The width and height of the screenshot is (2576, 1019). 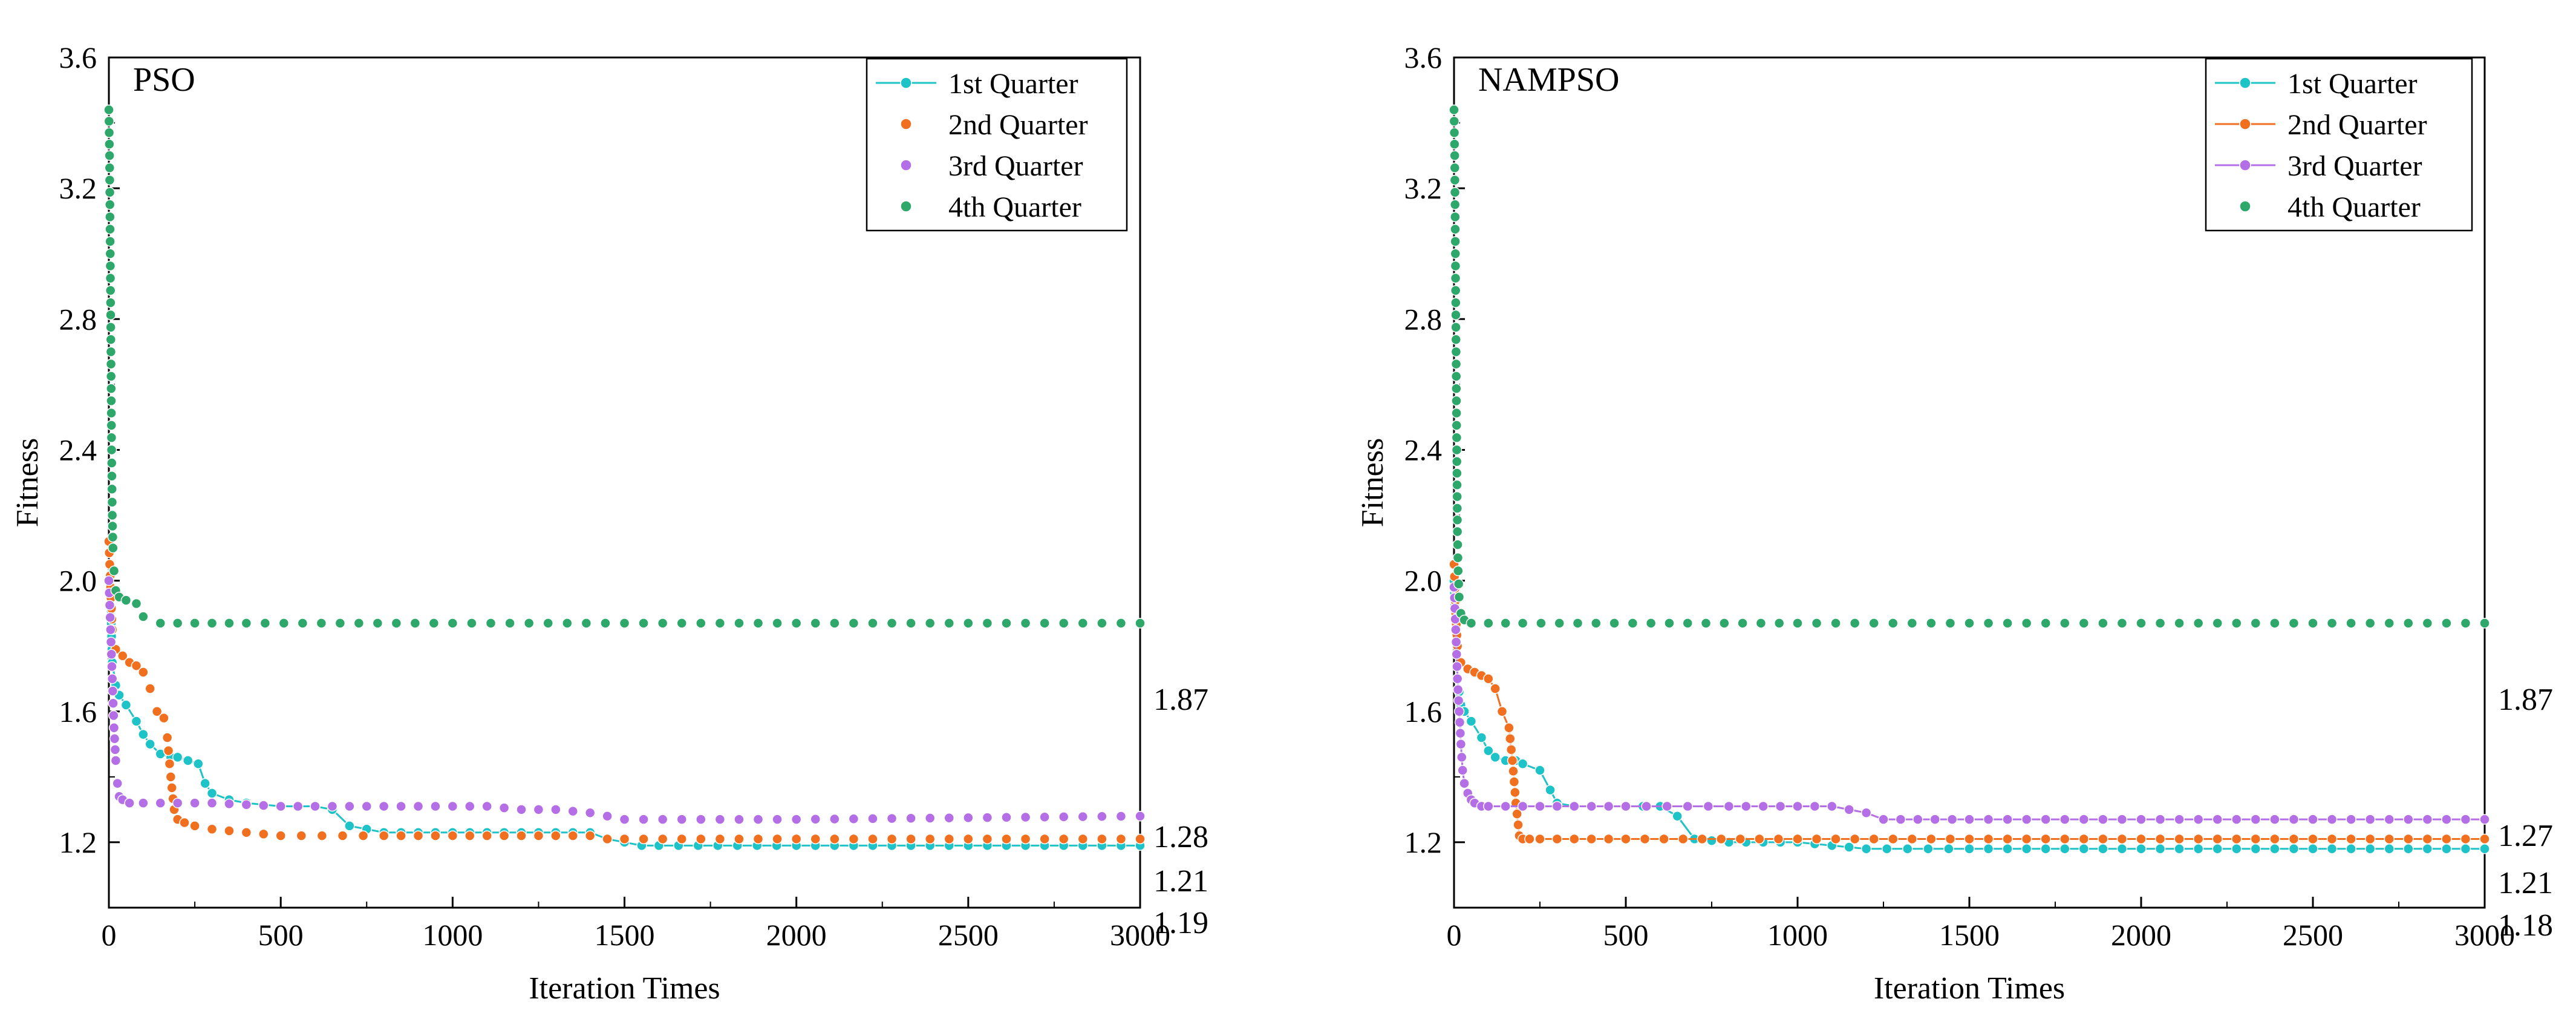 I want to click on legend-label: 3rd Quarter, so click(x=2354, y=166).